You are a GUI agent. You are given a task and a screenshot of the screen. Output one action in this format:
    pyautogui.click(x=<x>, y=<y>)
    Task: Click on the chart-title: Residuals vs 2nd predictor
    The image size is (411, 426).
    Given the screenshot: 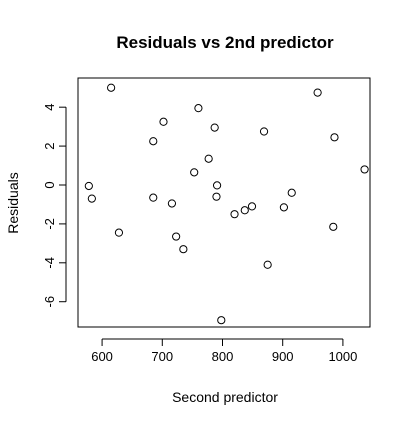 What is the action you would take?
    pyautogui.click(x=225, y=42)
    